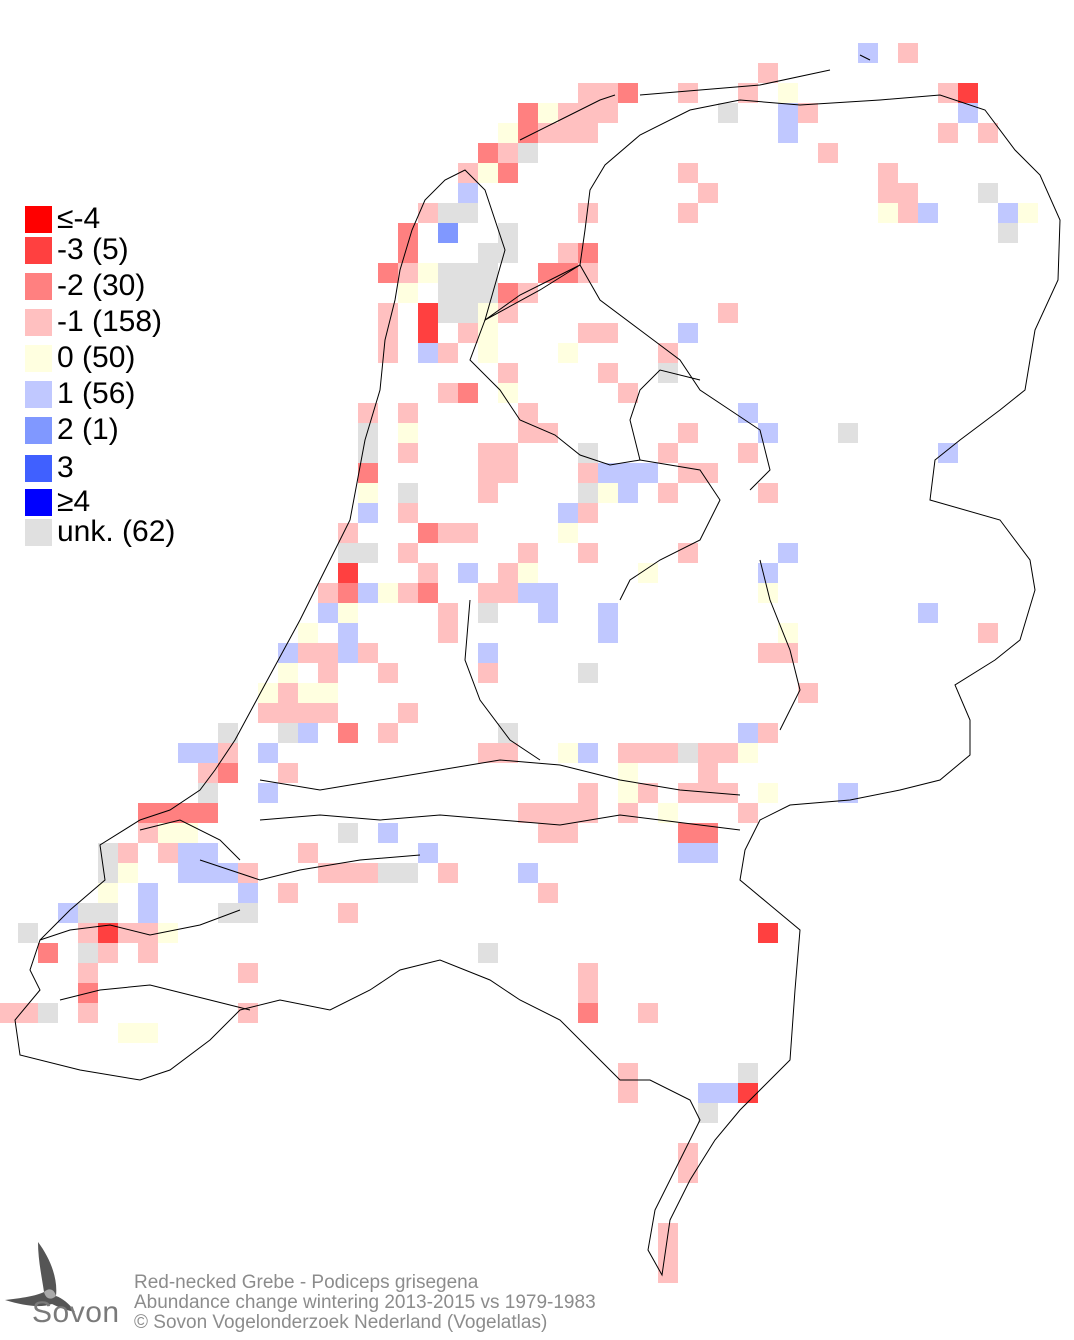 The image size is (1074, 1340). Describe the element at coordinates (620, 432) in the screenshot. I see `ijsselmeer-shore` at that location.